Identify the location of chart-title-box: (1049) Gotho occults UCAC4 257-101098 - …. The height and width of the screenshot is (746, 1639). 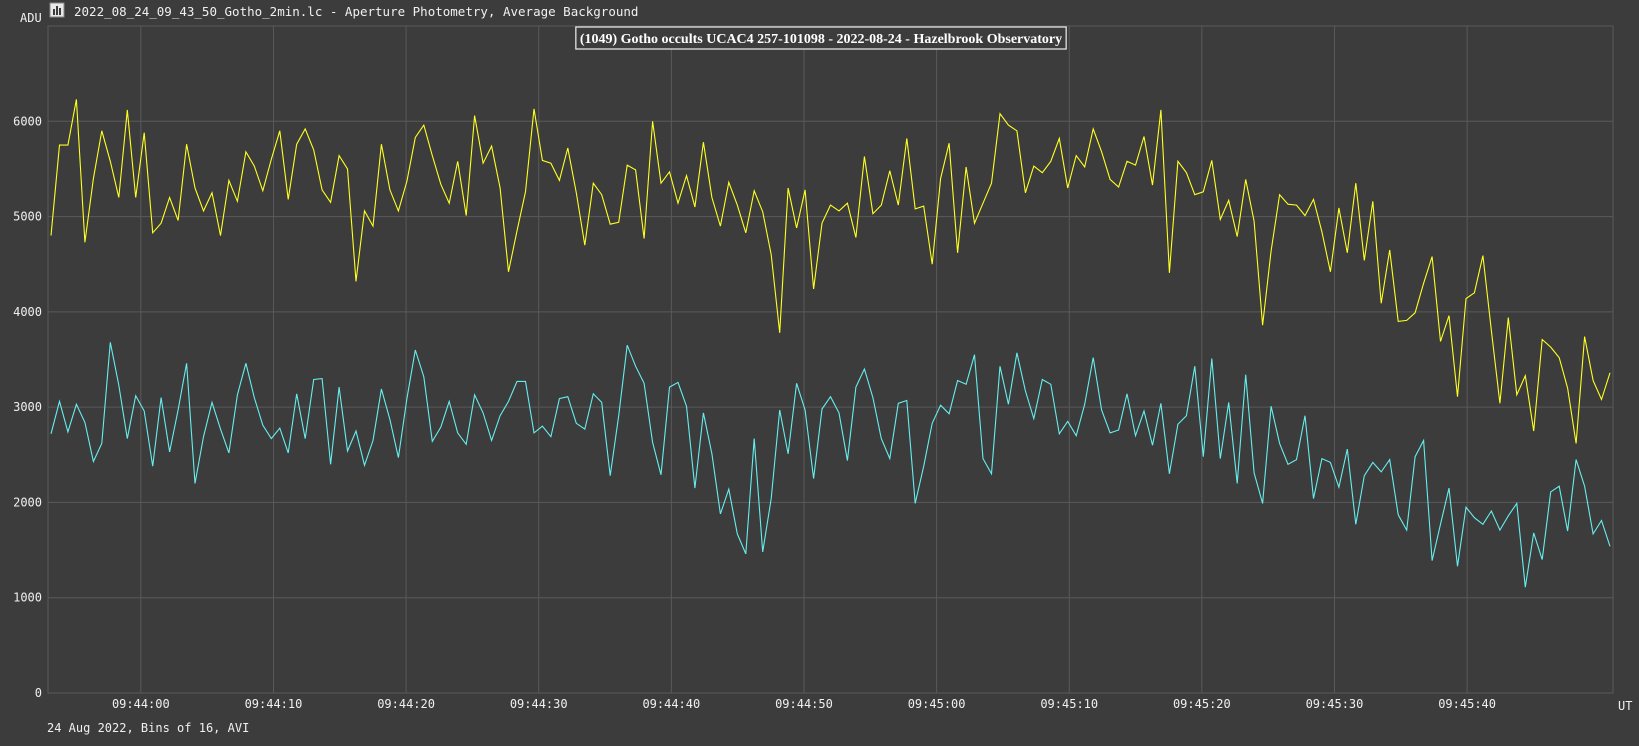
(821, 38).